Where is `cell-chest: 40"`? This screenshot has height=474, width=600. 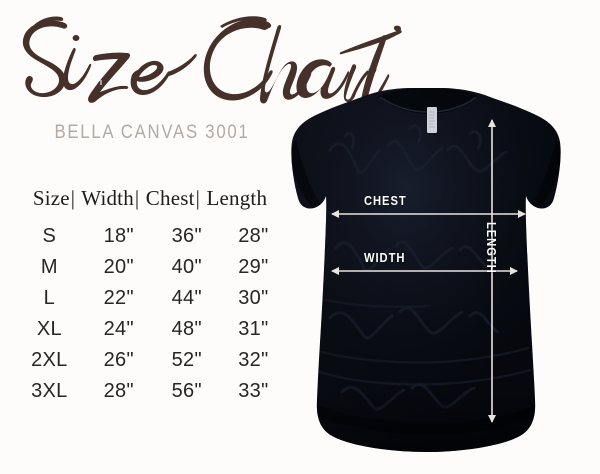
cell-chest: 40" is located at coordinates (186, 267).